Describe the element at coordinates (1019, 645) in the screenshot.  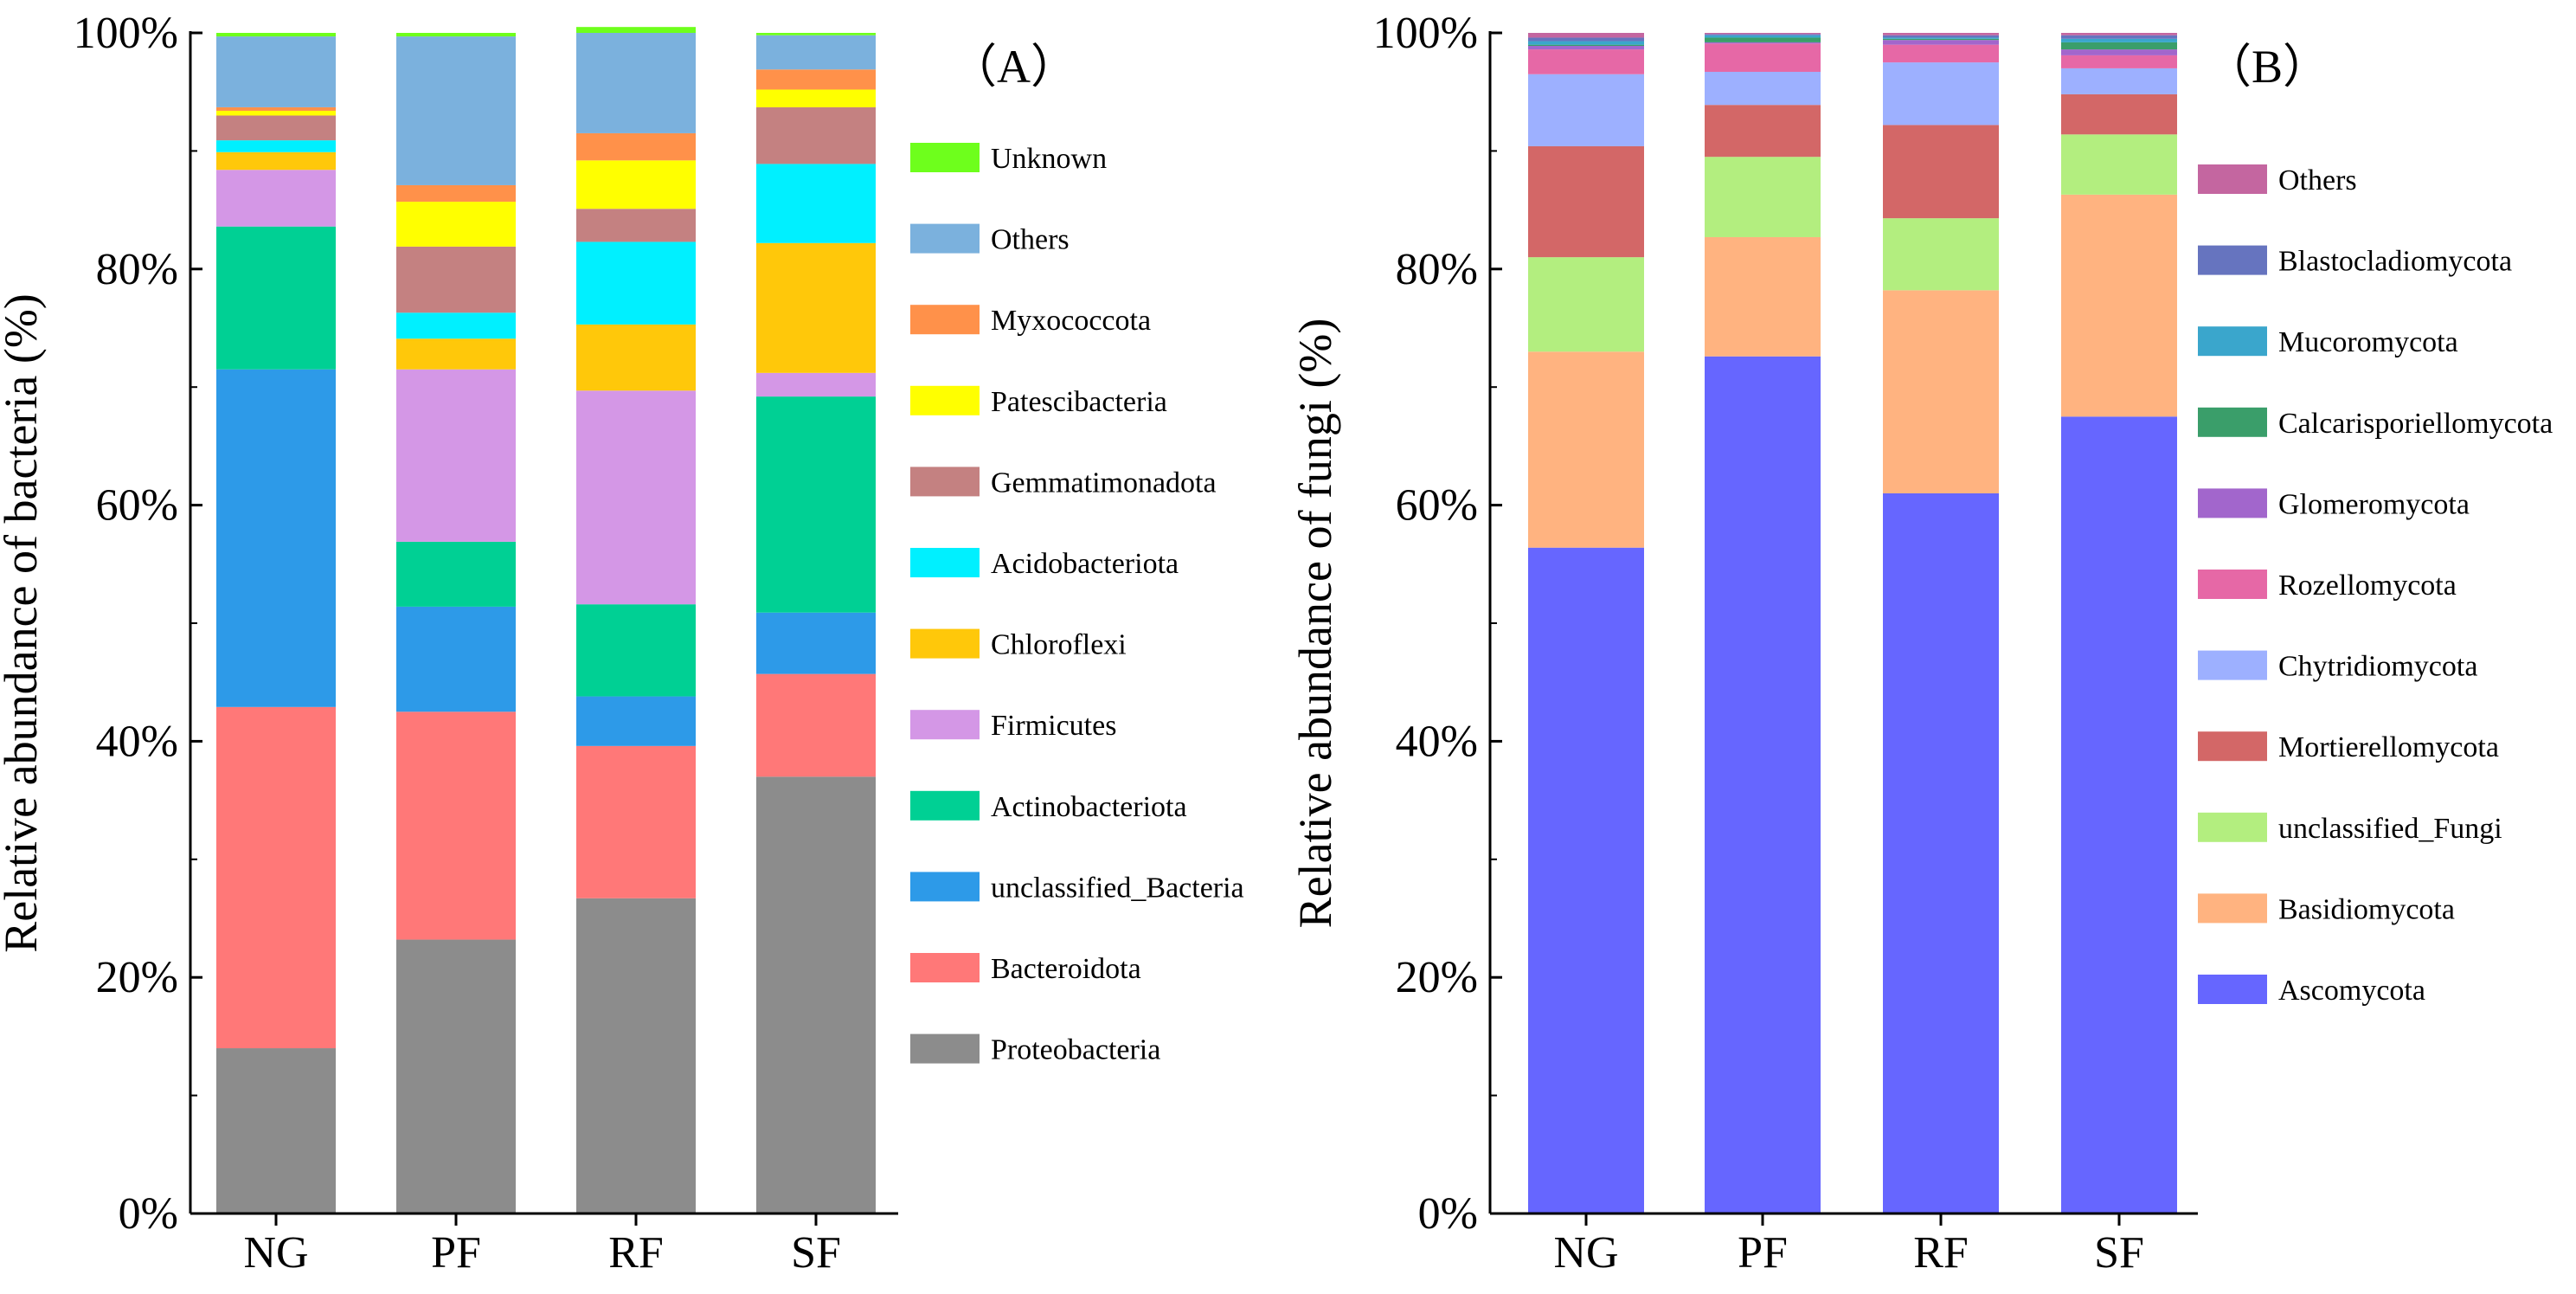
I see `legend-item: Chloroflexi` at that location.